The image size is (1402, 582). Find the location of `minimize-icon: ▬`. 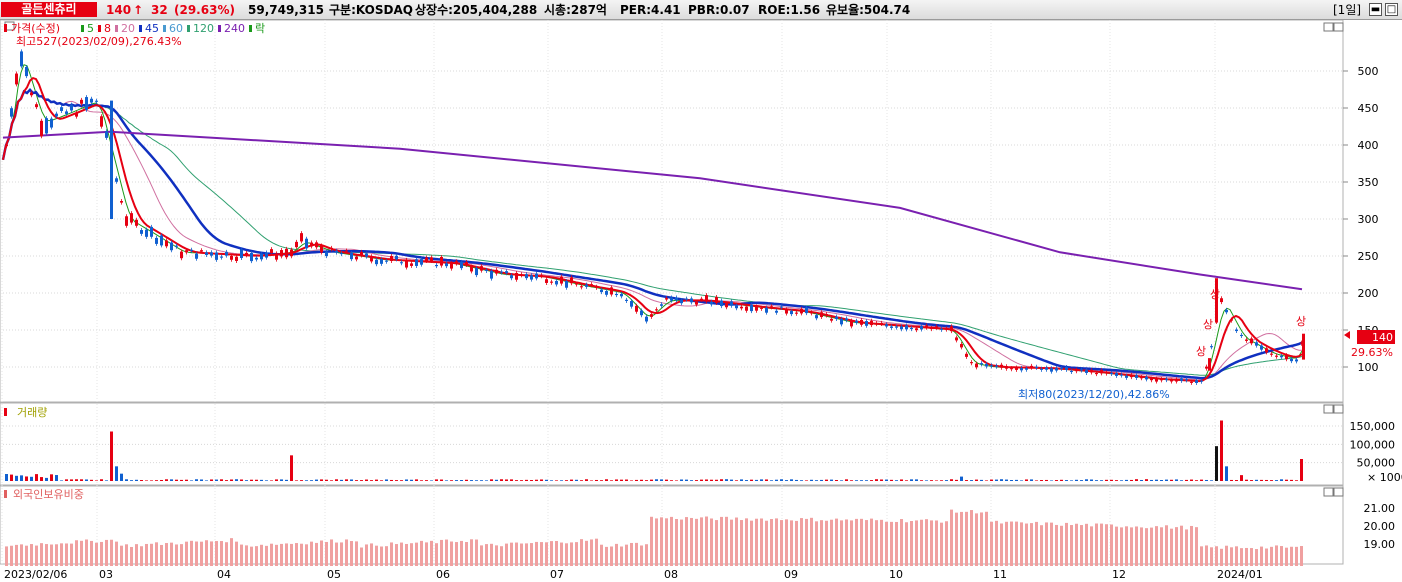

minimize-icon: ▬ is located at coordinates (1375, 9).